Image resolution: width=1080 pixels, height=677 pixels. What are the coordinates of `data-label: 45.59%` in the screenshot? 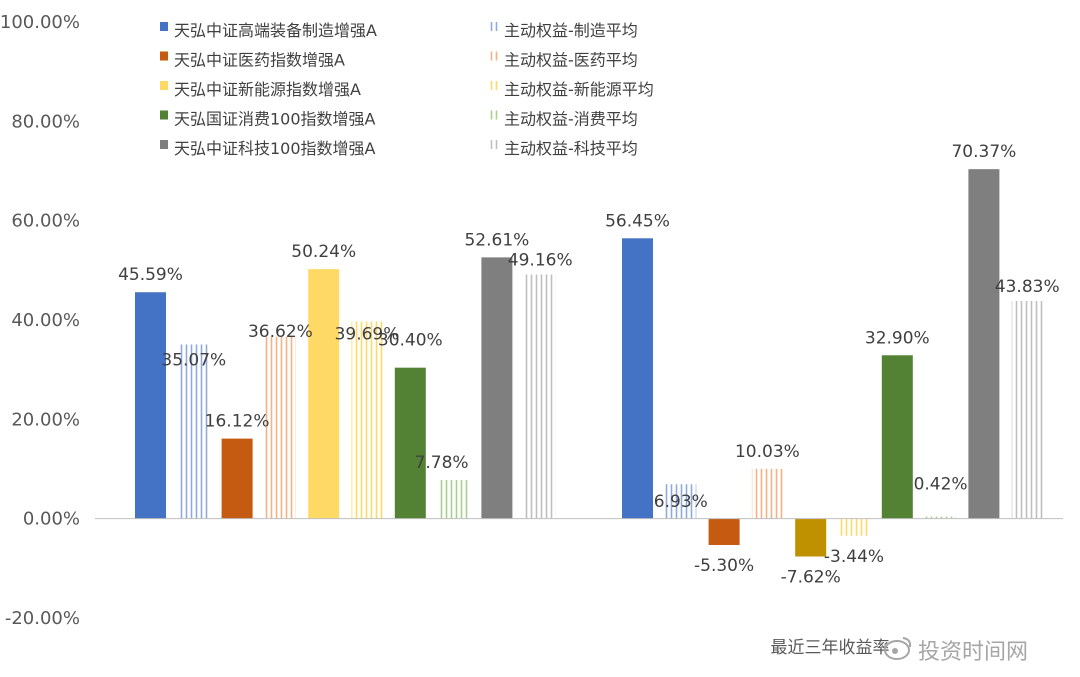 It's located at (150, 275).